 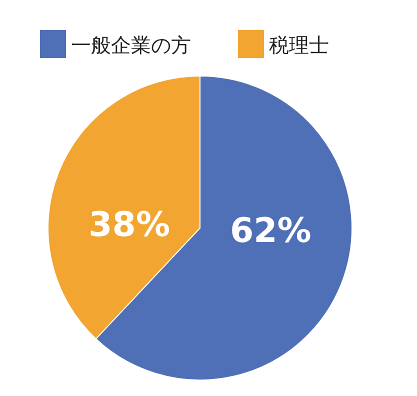 What do you see at coordinates (129, 225) in the screenshot?
I see `data-label: 38%` at bounding box center [129, 225].